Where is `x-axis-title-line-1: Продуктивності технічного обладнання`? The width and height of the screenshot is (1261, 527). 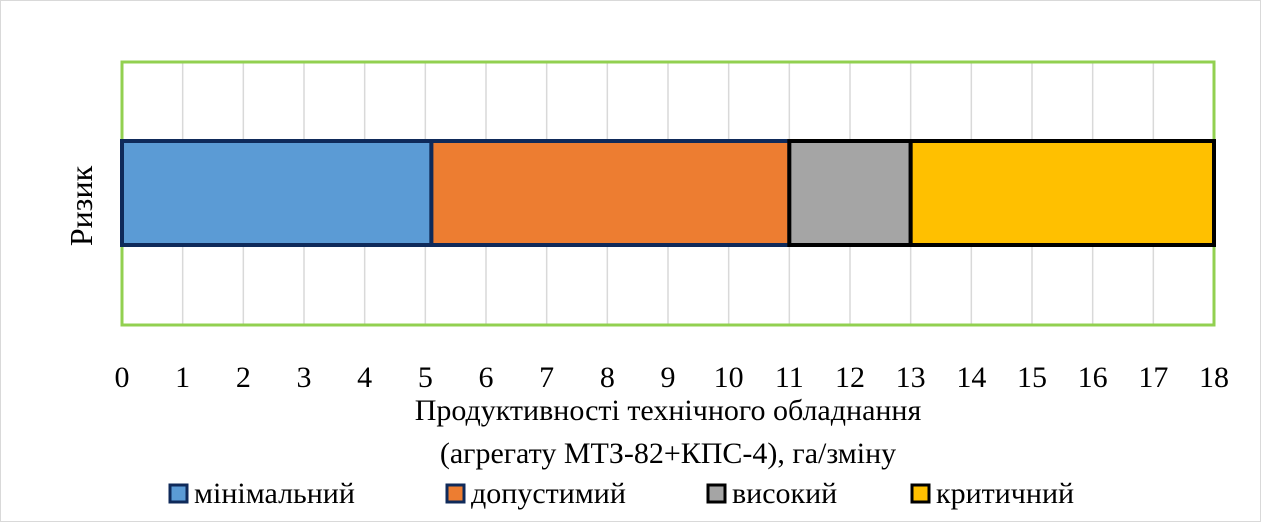 x-axis-title-line-1: Продуктивності технічного обладнання is located at coordinates (668, 410).